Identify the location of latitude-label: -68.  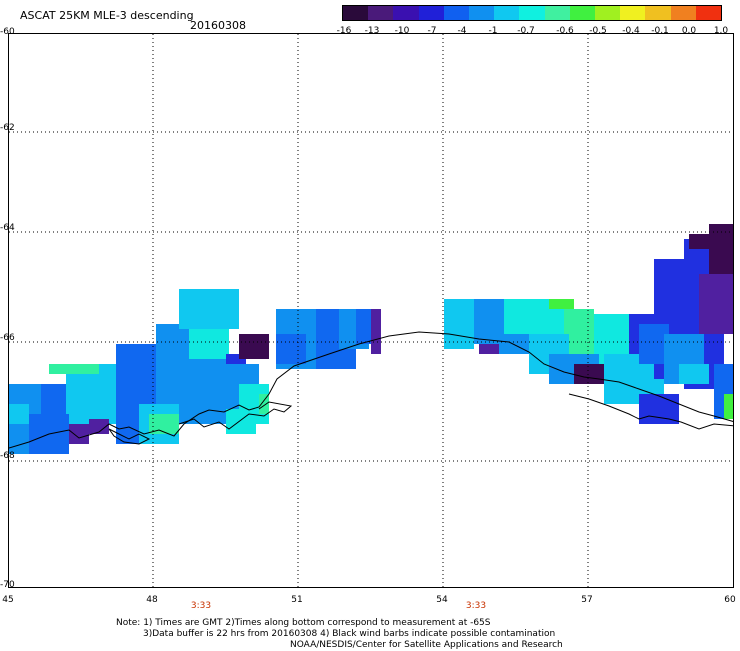
(7, 456).